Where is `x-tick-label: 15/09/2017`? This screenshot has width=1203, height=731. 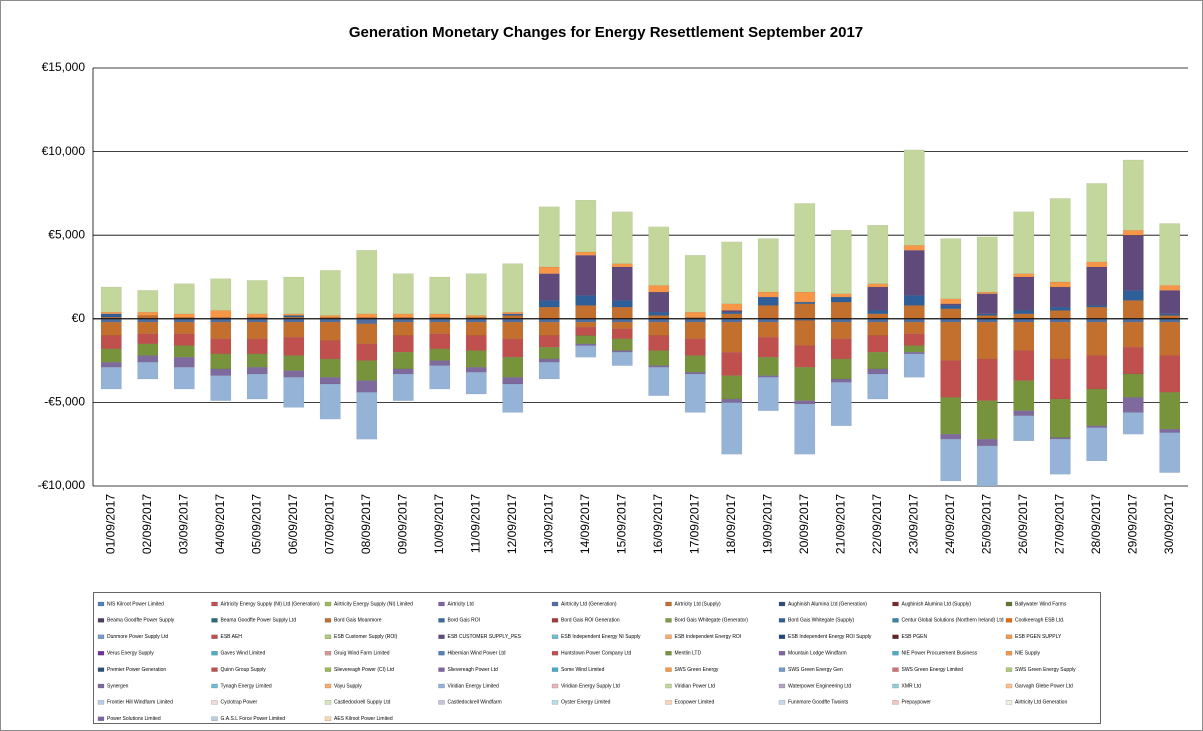
x-tick-label: 15/09/2017 is located at coordinates (621, 524).